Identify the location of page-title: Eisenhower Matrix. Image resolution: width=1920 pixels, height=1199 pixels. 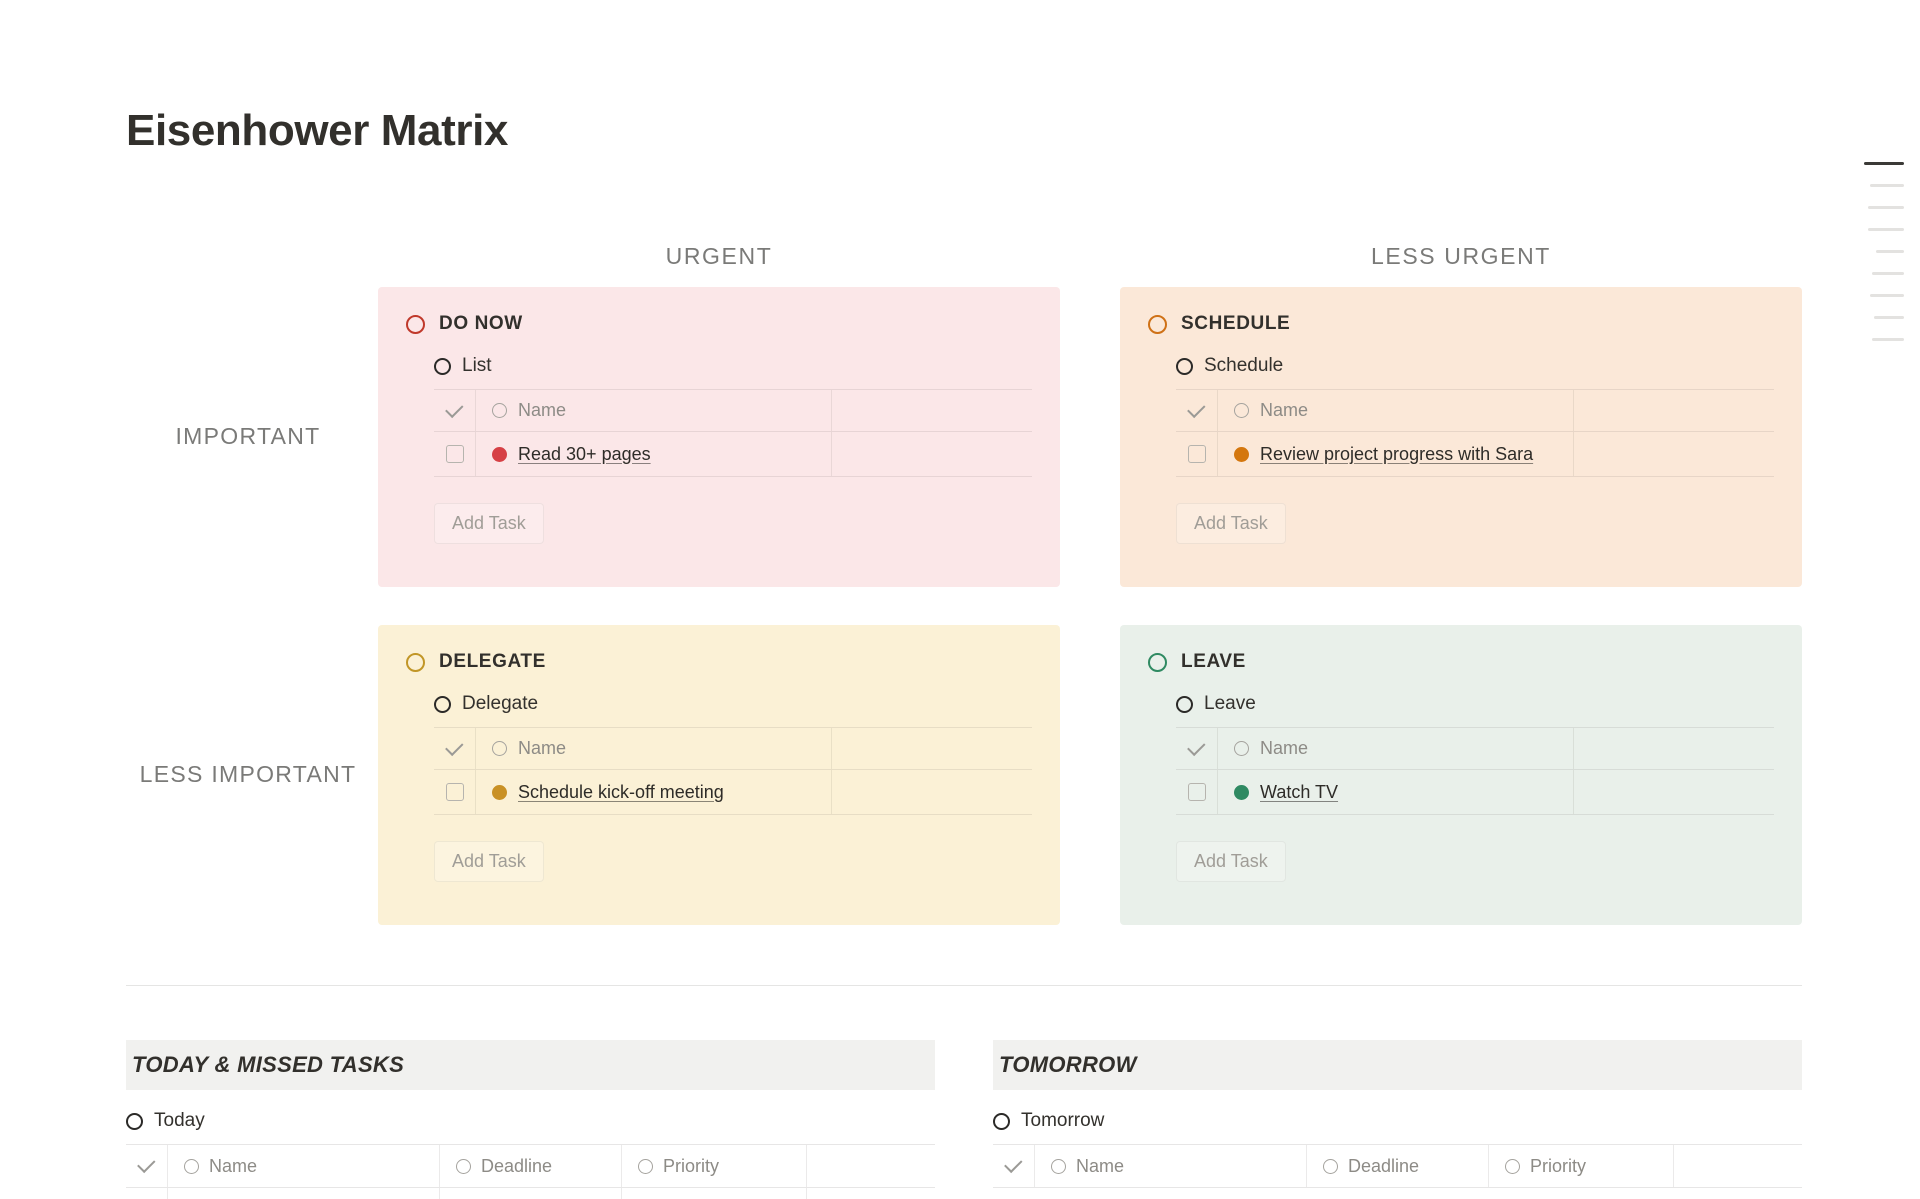
(317, 130).